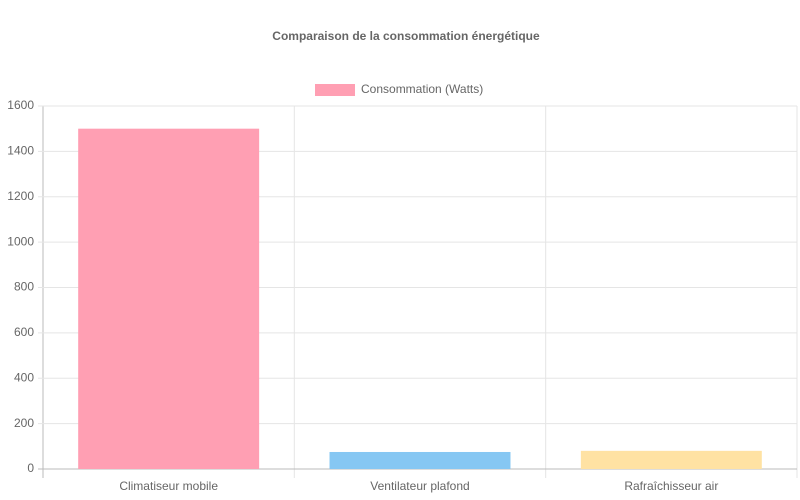 This screenshot has height=500, width=800. Describe the element at coordinates (30, 468) in the screenshot. I see `y-tick-label: 0` at that location.